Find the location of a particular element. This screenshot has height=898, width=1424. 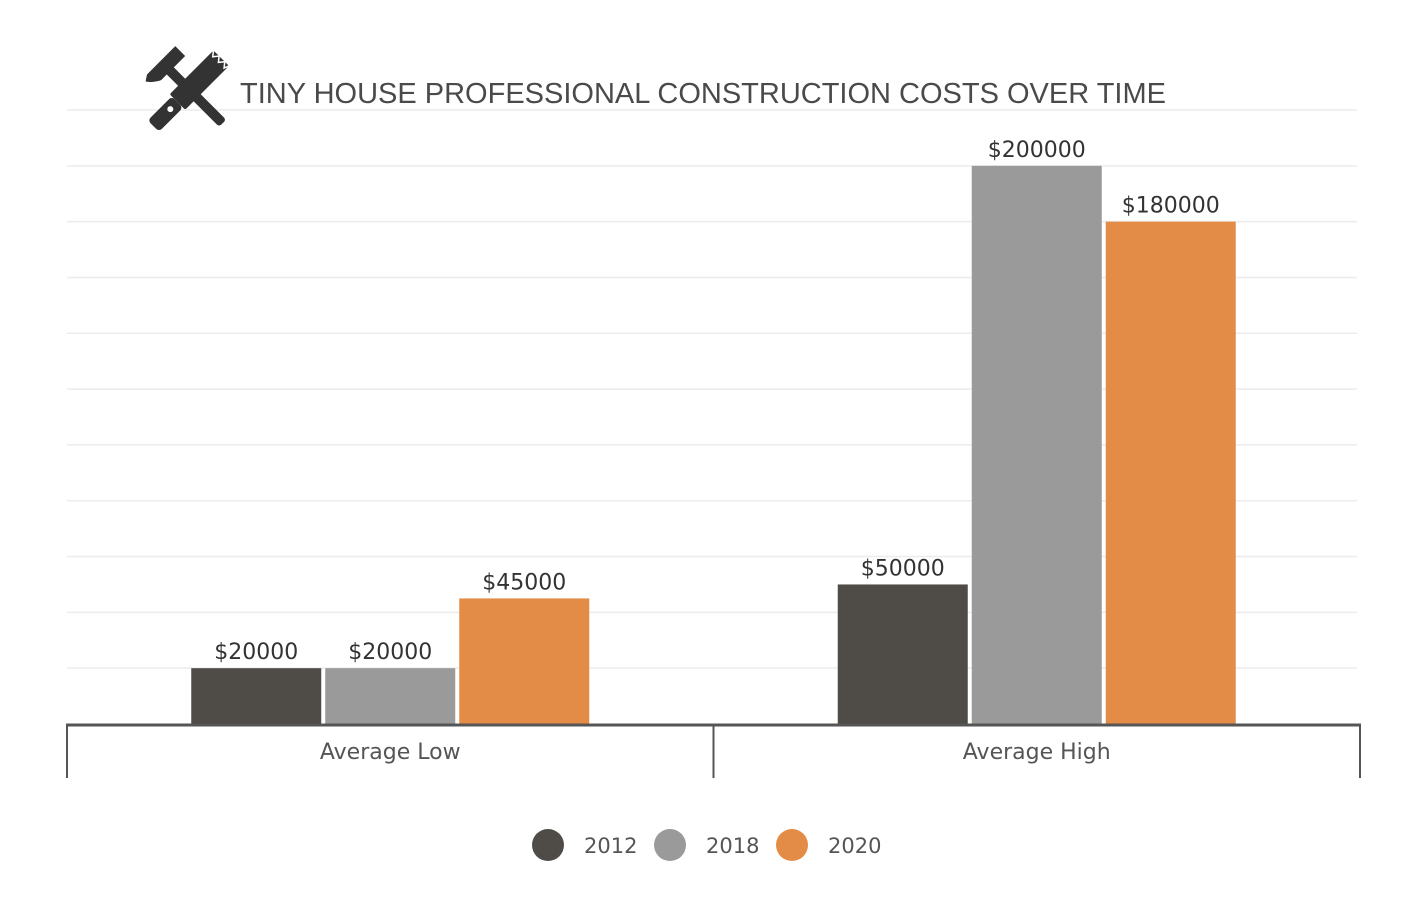

bar-2018-average-high is located at coordinates (1036, 444).